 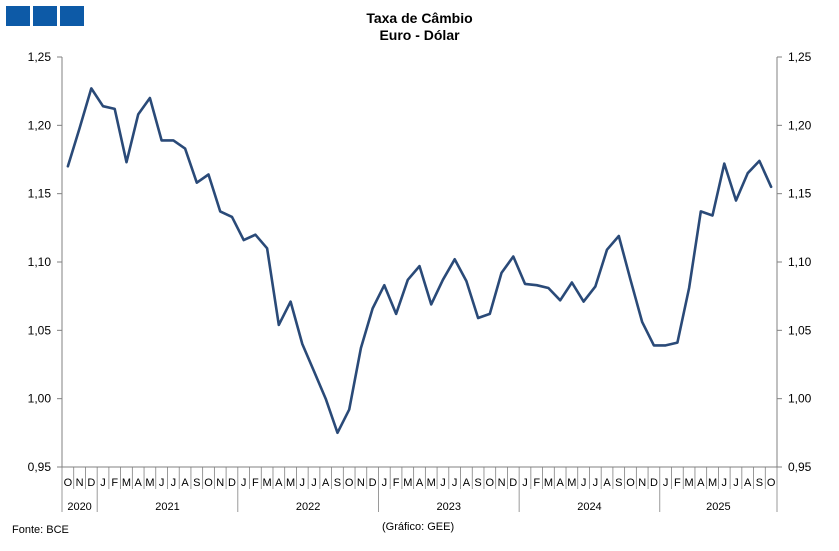 I want to click on year-label: 2021, so click(x=167, y=507).